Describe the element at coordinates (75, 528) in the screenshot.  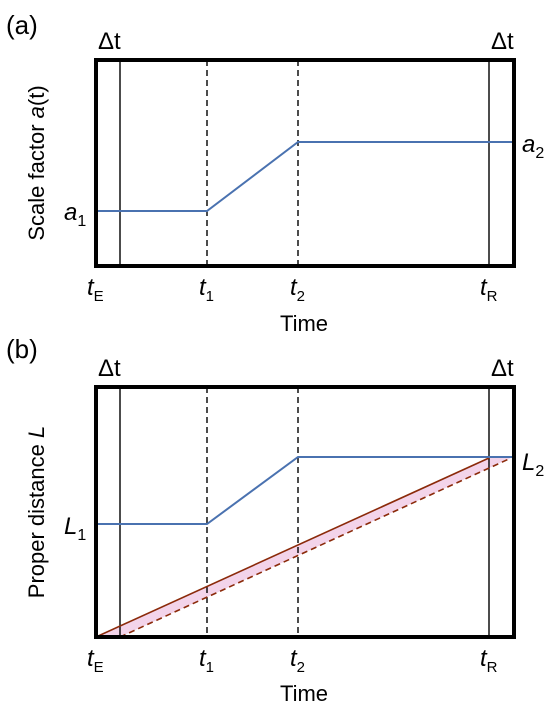
I see `panel-b-L1-label: L1` at that location.